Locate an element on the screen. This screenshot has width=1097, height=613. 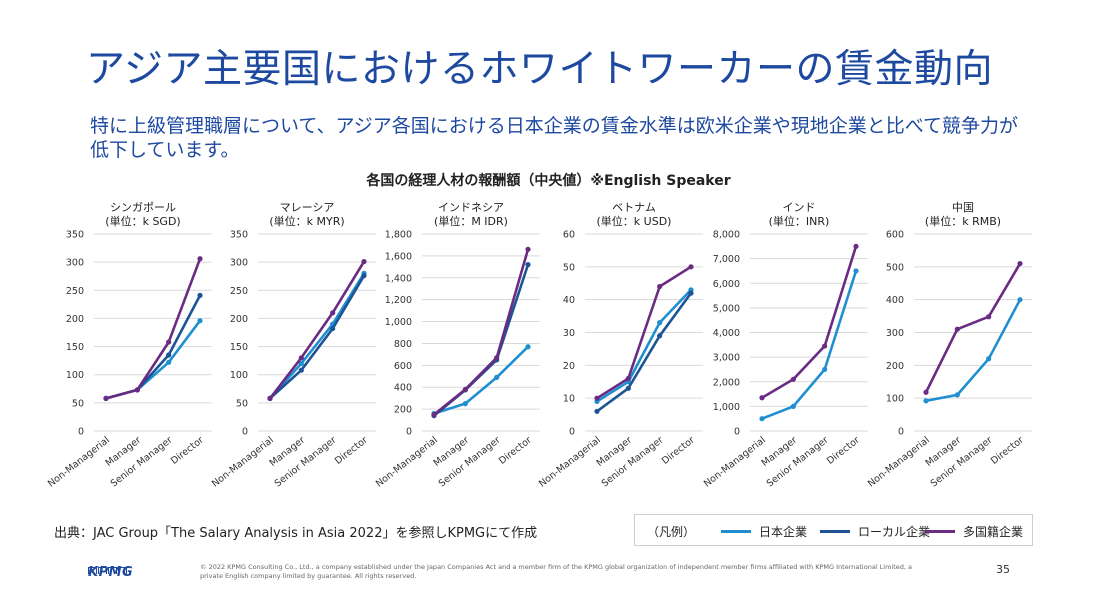
kpmg-logo: KPMG is located at coordinates (111, 572).